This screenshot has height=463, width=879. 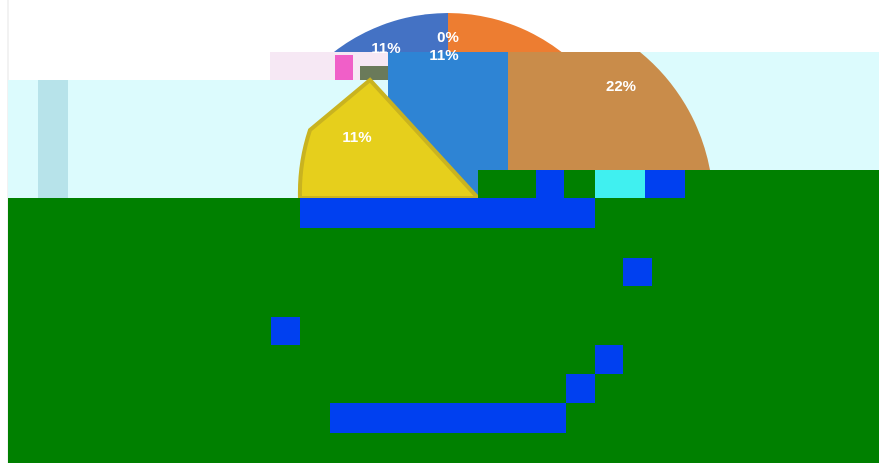 I want to click on overlay-stripe, so click(x=53, y=139).